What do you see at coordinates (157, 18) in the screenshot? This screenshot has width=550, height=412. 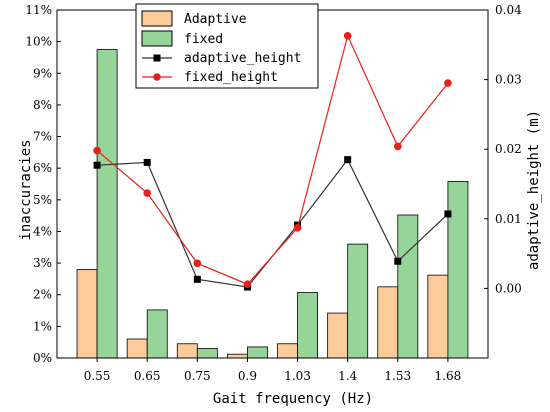 I see `legend-swatch-adaptive` at bounding box center [157, 18].